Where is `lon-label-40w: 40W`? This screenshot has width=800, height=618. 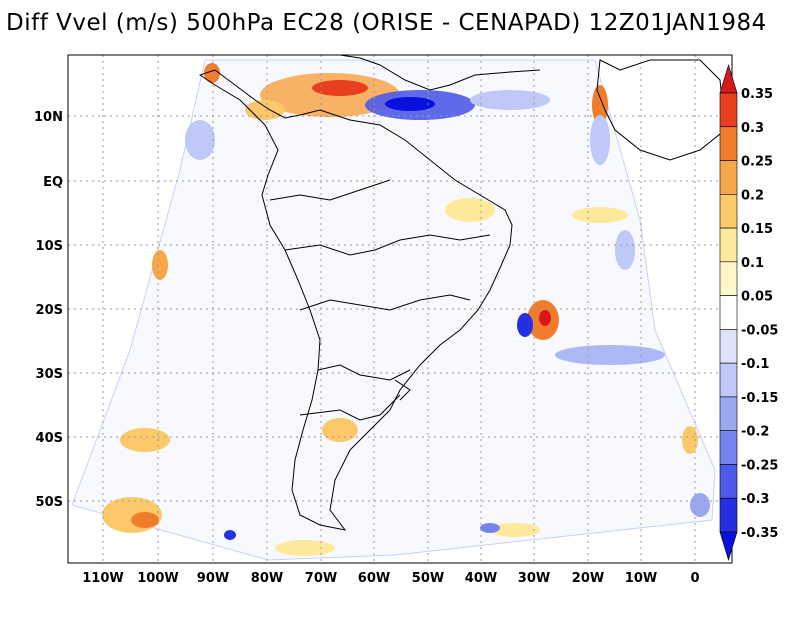
lon-label-40w: 40W is located at coordinates (481, 578).